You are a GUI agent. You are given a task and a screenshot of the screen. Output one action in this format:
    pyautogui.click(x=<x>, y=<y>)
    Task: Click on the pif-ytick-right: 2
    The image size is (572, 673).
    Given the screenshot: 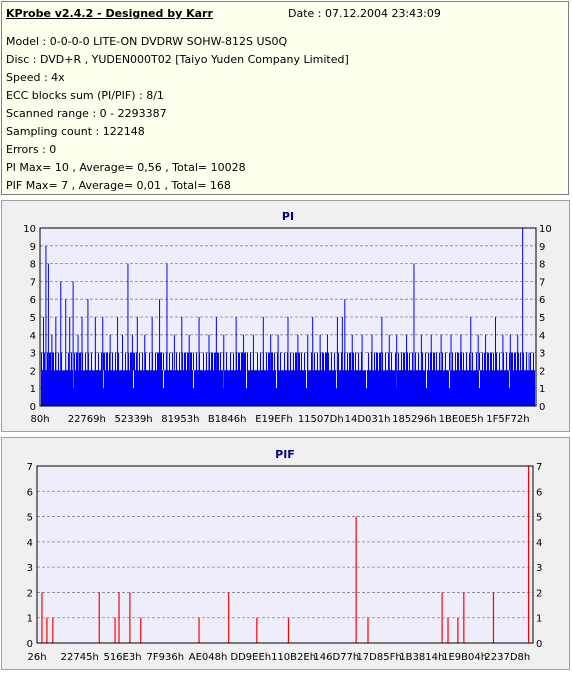 What is the action you would take?
    pyautogui.click(x=539, y=593)
    